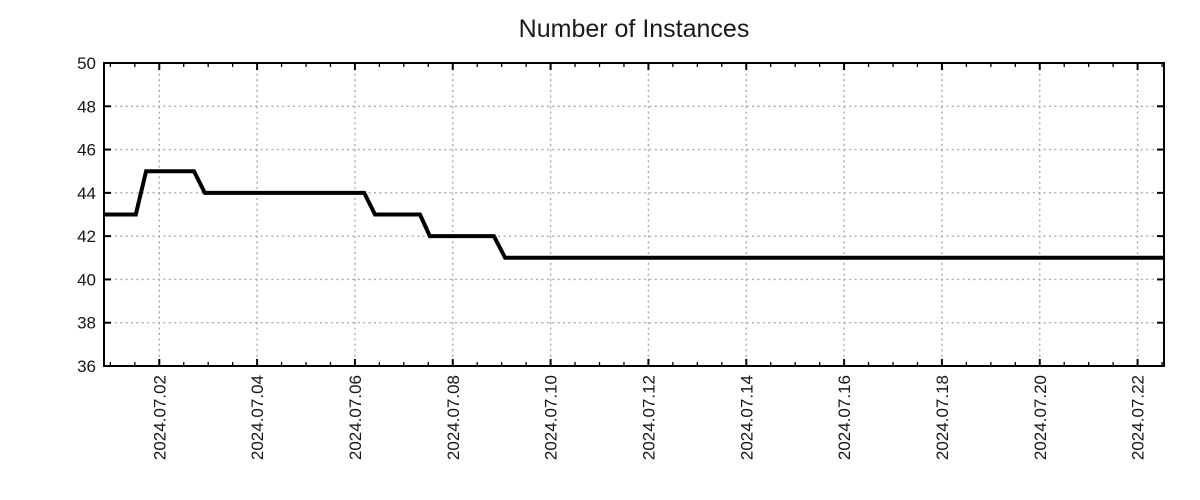  I want to click on x-tick-label: 2024.07.22, so click(1138, 417).